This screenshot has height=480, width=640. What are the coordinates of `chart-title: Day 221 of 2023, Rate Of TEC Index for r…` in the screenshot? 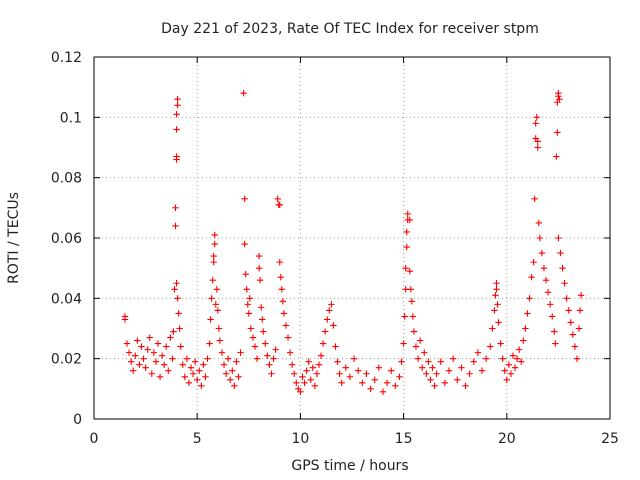 It's located at (350, 29).